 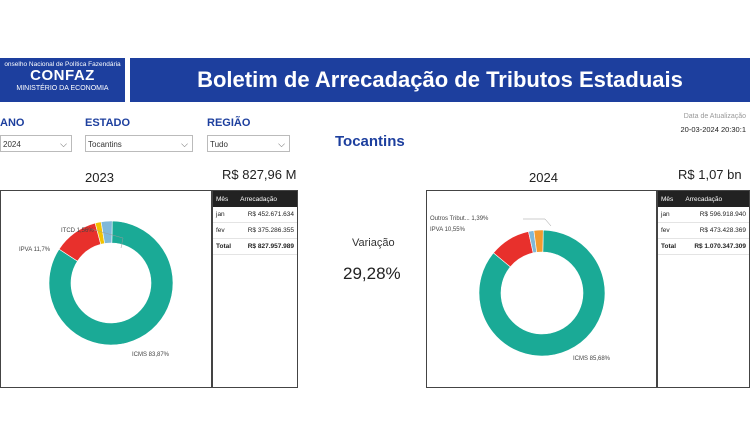 I want to click on filter-estado-select: Tocantins ⌵, so click(x=139, y=143).